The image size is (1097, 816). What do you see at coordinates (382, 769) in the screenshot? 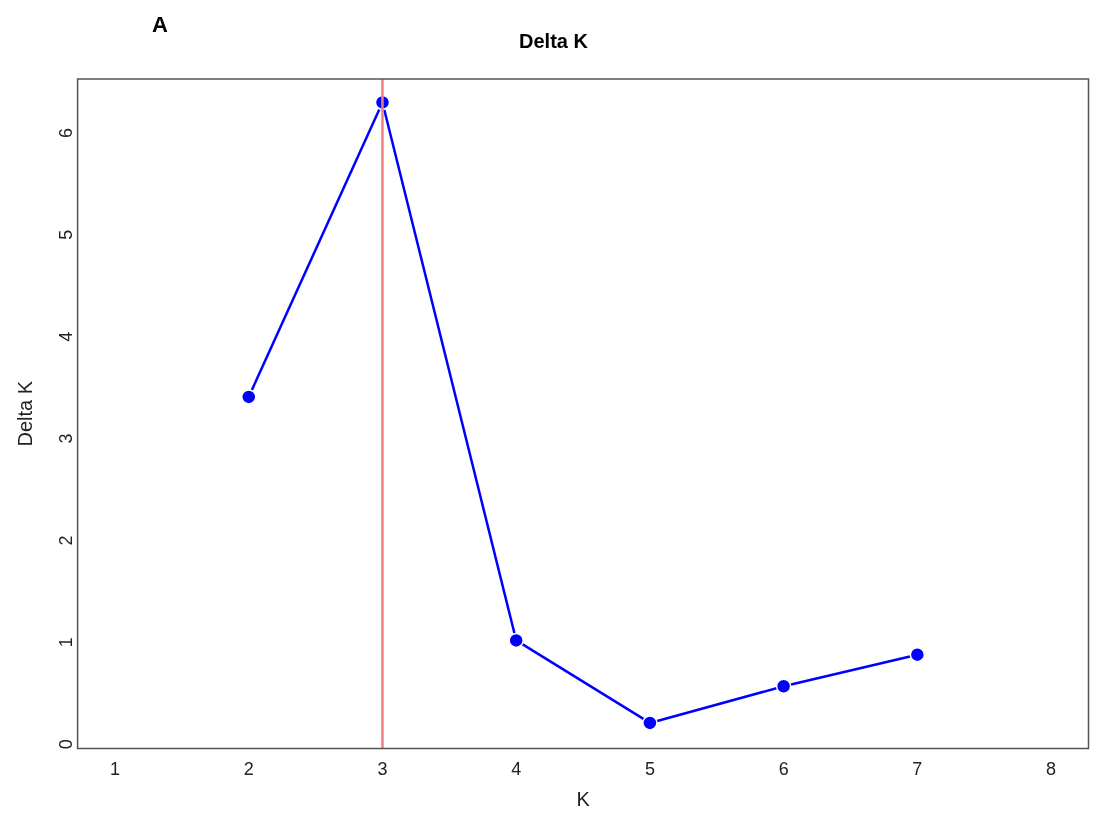
I see `x-tick-label: 3` at bounding box center [382, 769].